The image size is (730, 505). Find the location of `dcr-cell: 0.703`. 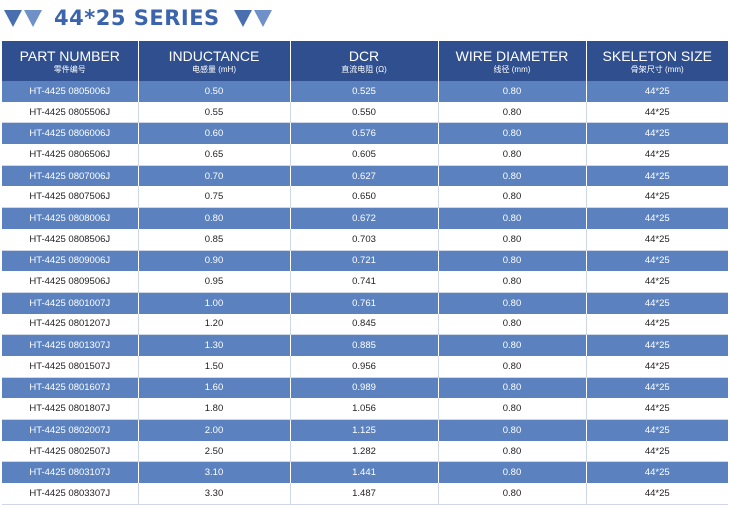

dcr-cell: 0.703 is located at coordinates (364, 239).